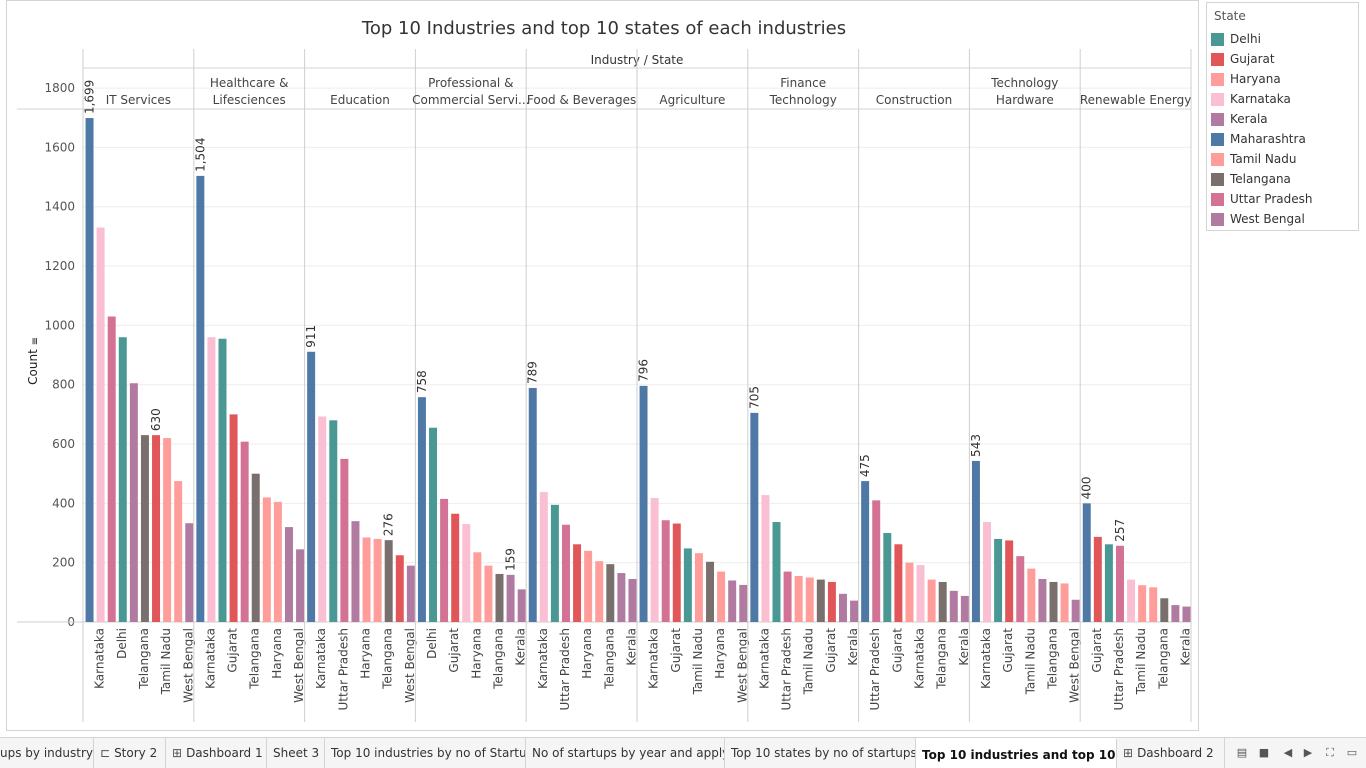 This screenshot has height=768, width=1366. What do you see at coordinates (1175, 753) in the screenshot?
I see `sheet-tab-label: Dashboard 2` at bounding box center [1175, 753].